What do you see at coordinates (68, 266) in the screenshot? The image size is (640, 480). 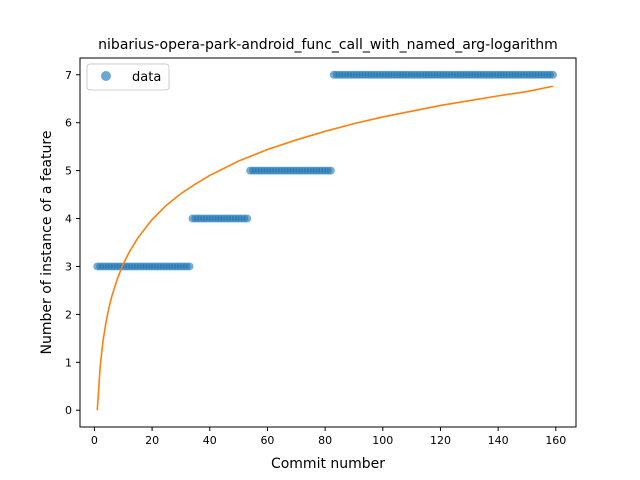 I see `y-tick-label: 3` at bounding box center [68, 266].